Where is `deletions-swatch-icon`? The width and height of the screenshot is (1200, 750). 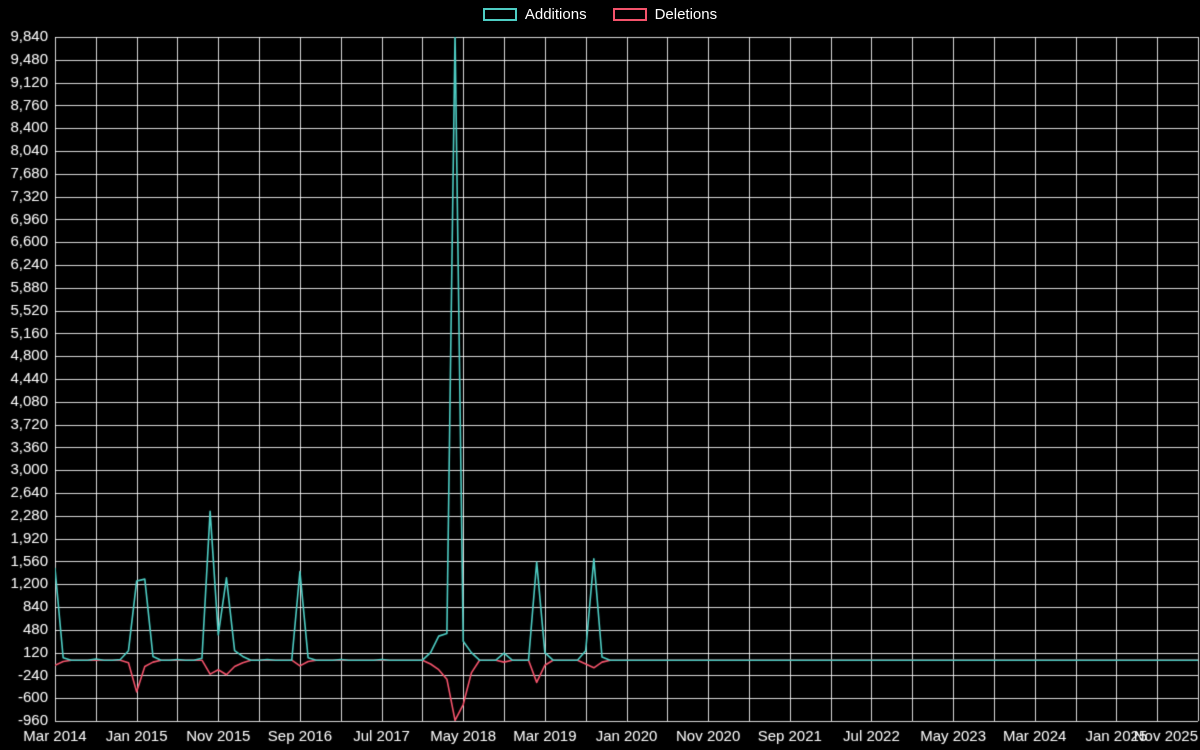 deletions-swatch-icon is located at coordinates (629, 14).